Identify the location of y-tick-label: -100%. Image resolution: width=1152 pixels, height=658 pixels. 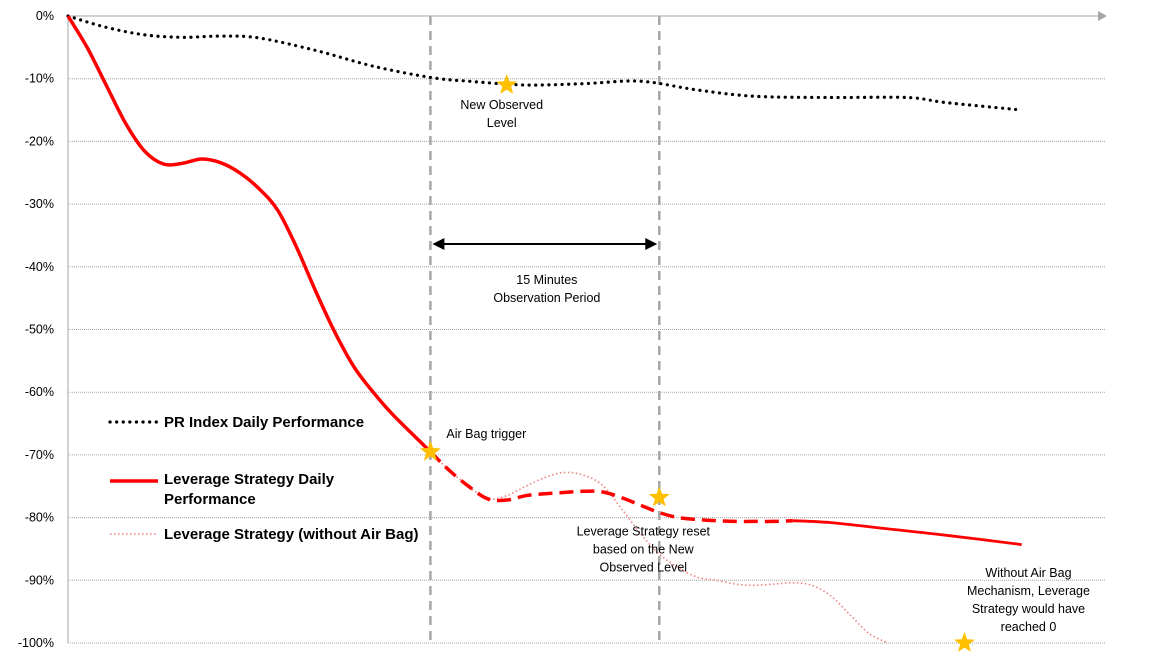
(36, 643).